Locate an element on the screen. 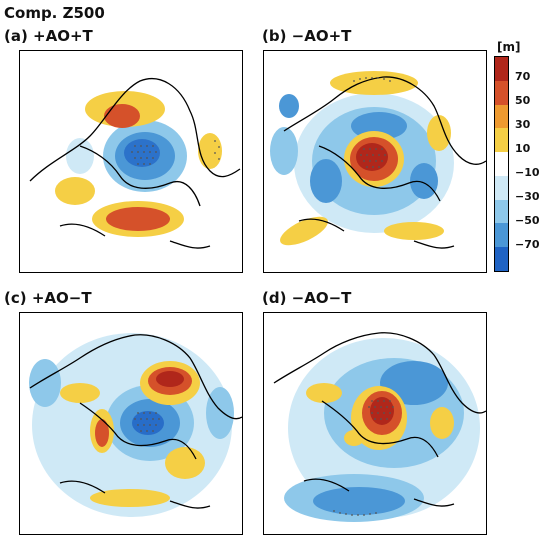 This screenshot has width=543, height=550. panel-c-plot is located at coordinates (135, 425).